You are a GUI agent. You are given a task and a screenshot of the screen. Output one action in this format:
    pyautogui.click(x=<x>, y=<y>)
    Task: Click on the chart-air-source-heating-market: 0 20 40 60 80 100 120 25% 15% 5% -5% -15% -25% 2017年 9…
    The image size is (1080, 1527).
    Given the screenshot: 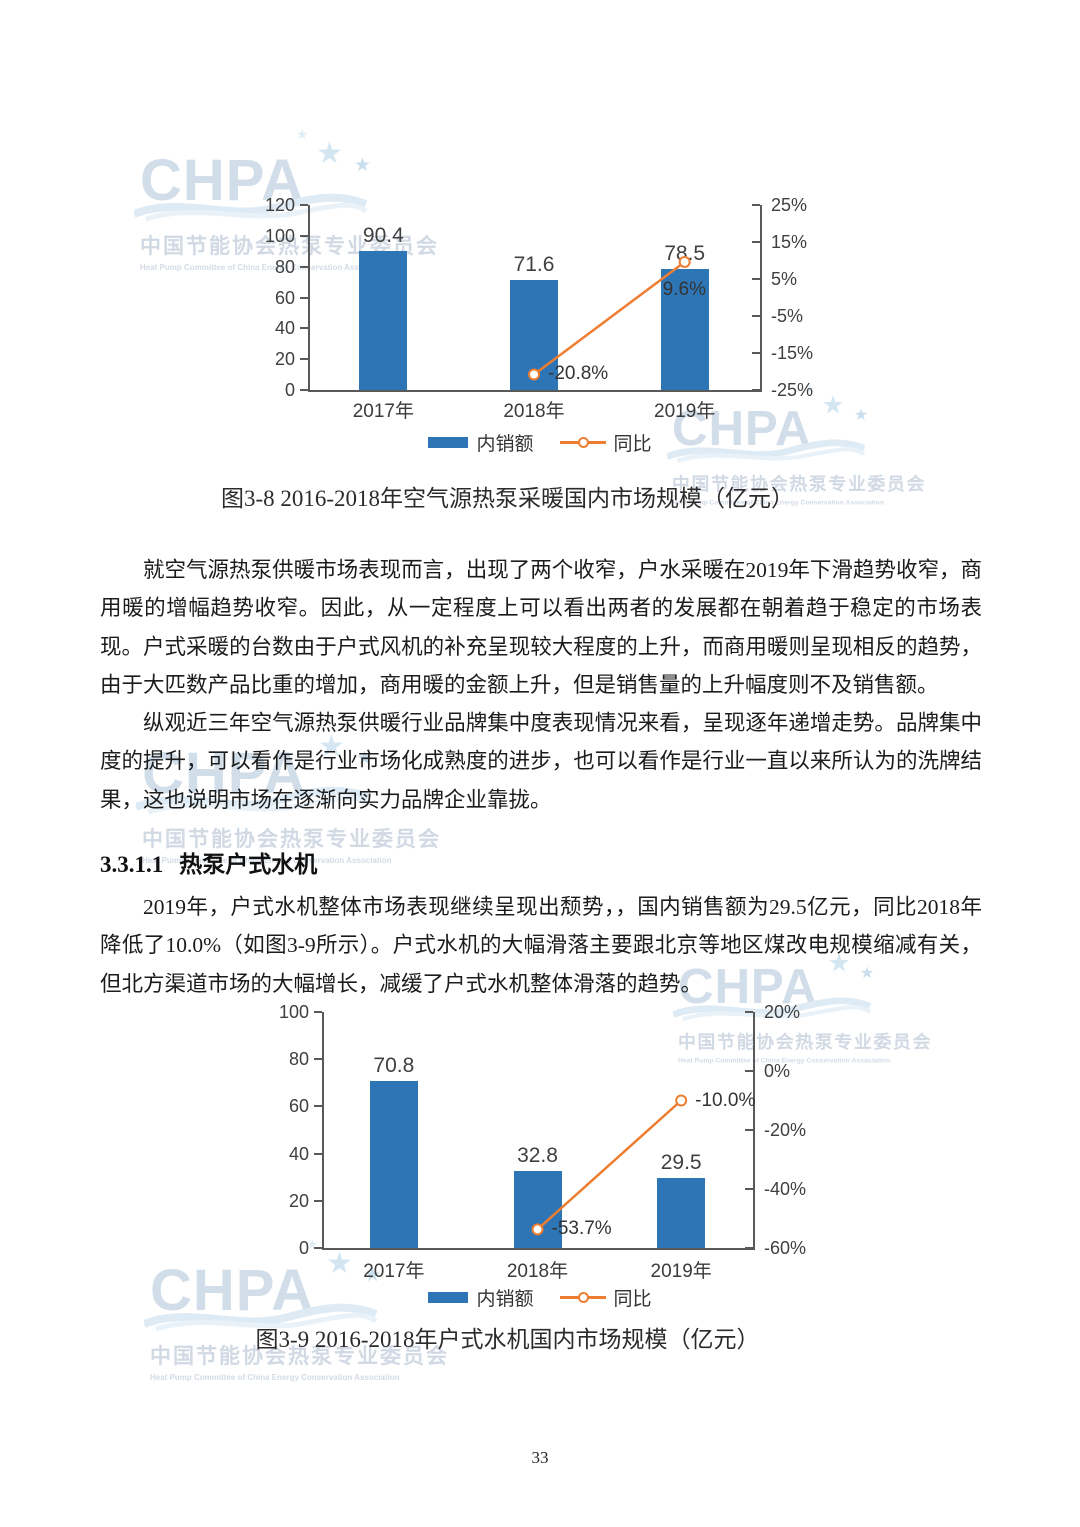 What is the action you would take?
    pyautogui.click(x=540, y=324)
    